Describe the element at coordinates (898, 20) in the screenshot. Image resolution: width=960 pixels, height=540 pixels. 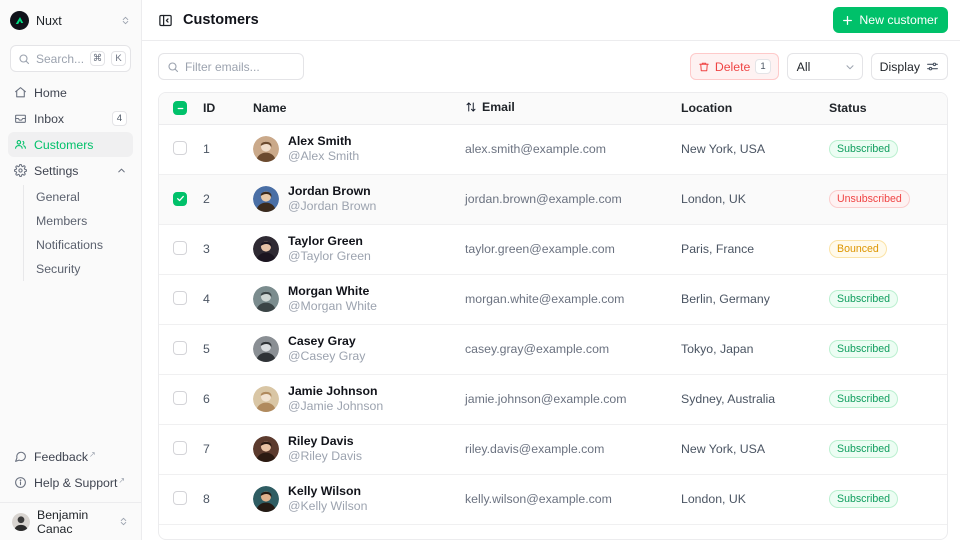
I see `new-customer-label: New customer` at that location.